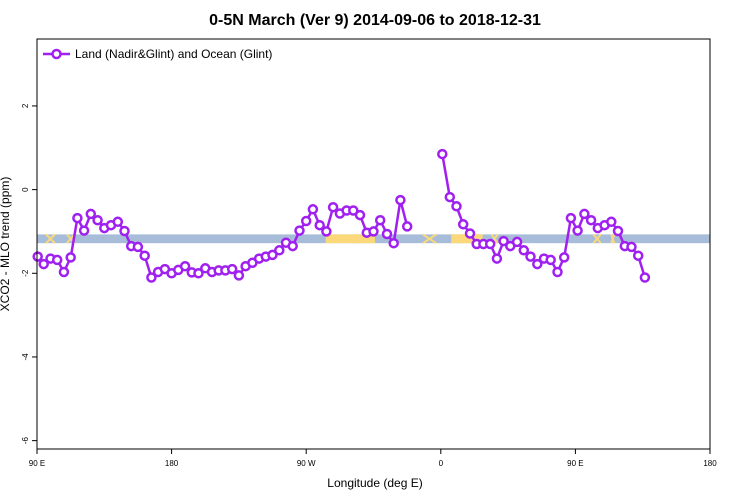  I want to click on y-tick-label: 0, so click(25, 189).